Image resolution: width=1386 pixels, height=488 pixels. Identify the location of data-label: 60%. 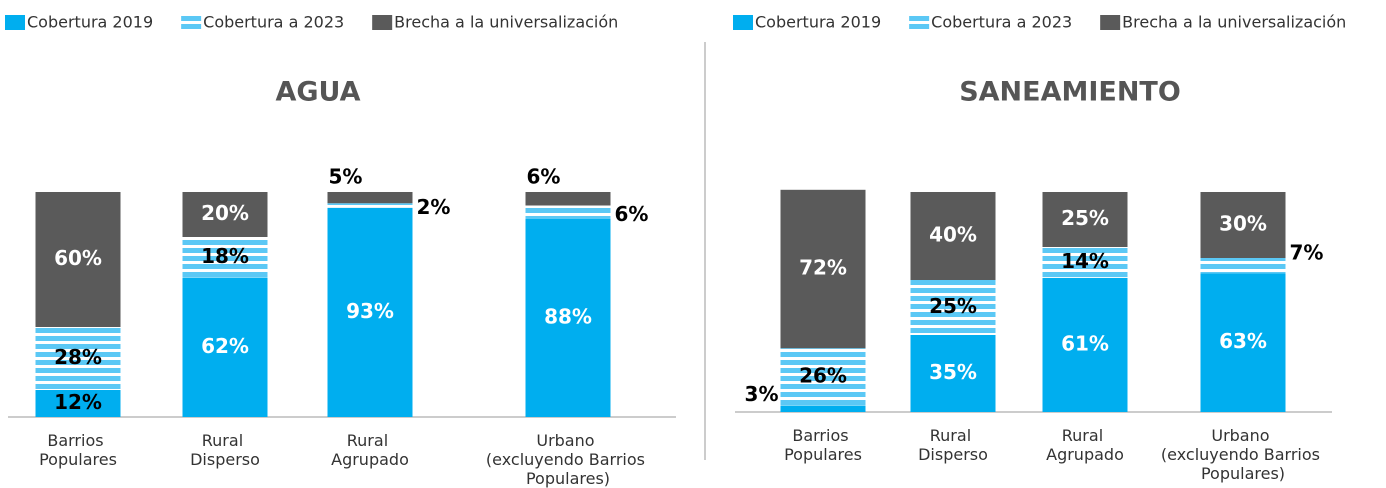
(78, 258).